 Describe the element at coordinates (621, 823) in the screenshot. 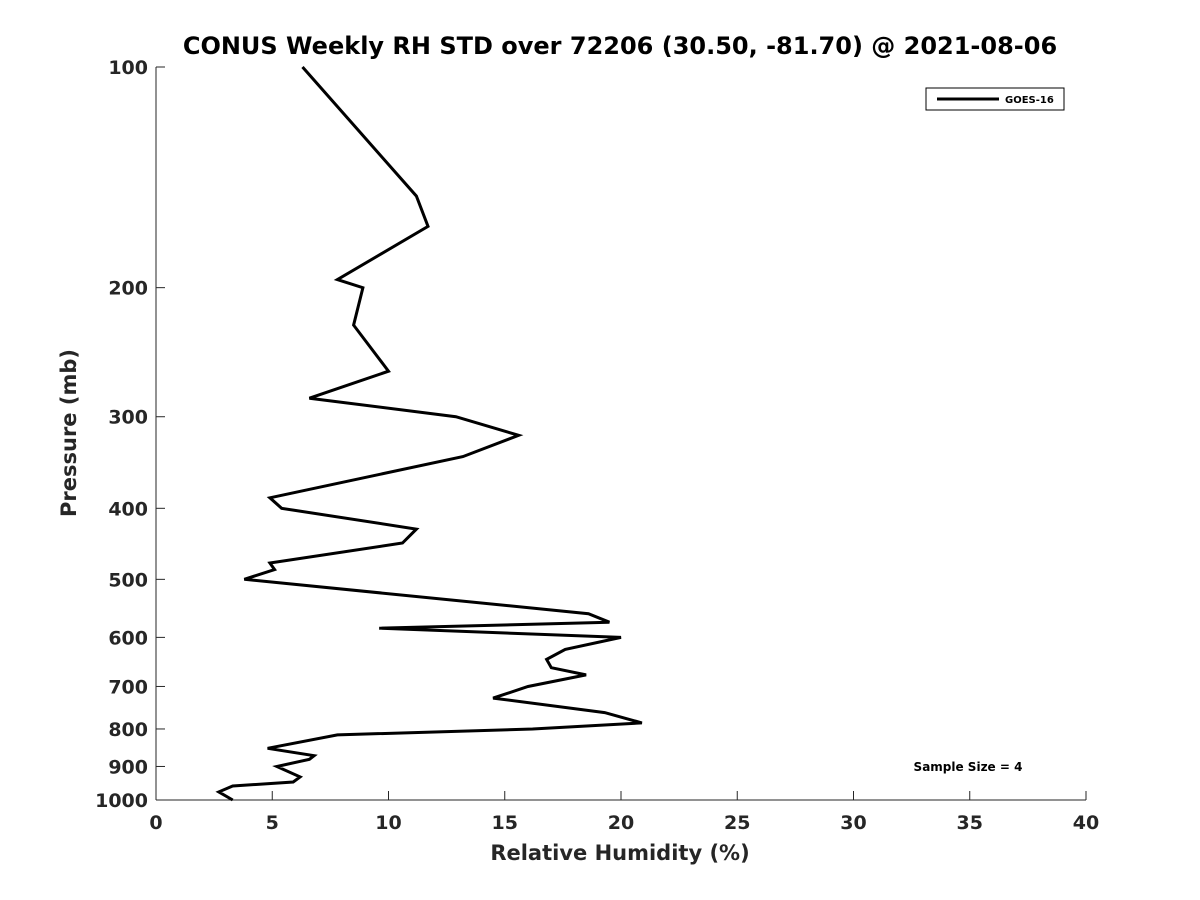

I see `x-tick-label: 20` at that location.